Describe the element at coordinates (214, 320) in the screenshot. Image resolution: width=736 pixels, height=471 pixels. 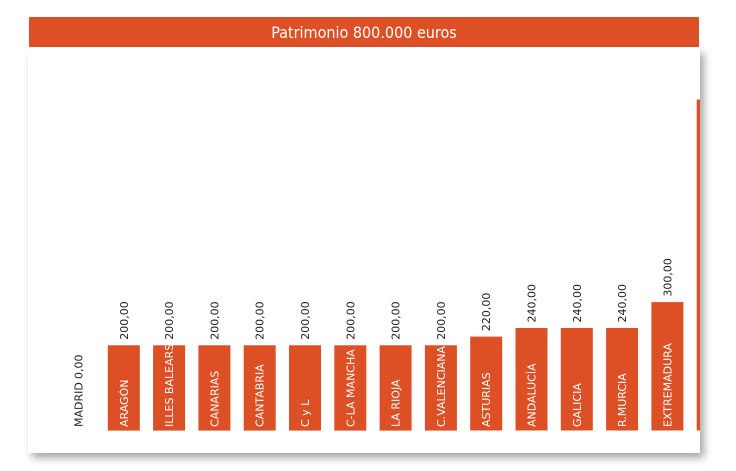
I see `value-label-3: 200,00` at that location.